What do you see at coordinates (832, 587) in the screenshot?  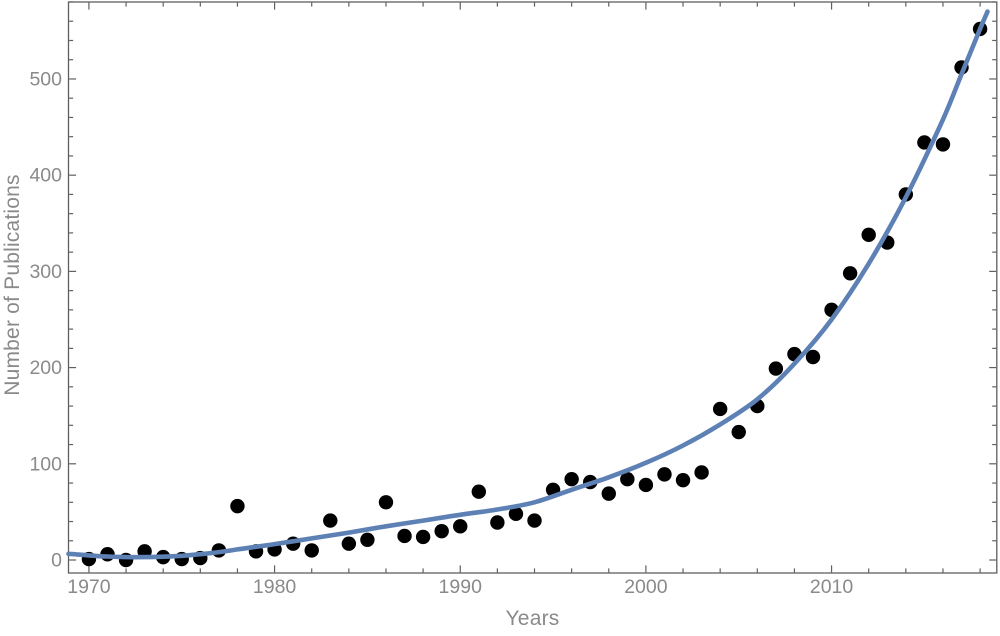 I see `x-tick-label: 2010` at bounding box center [832, 587].